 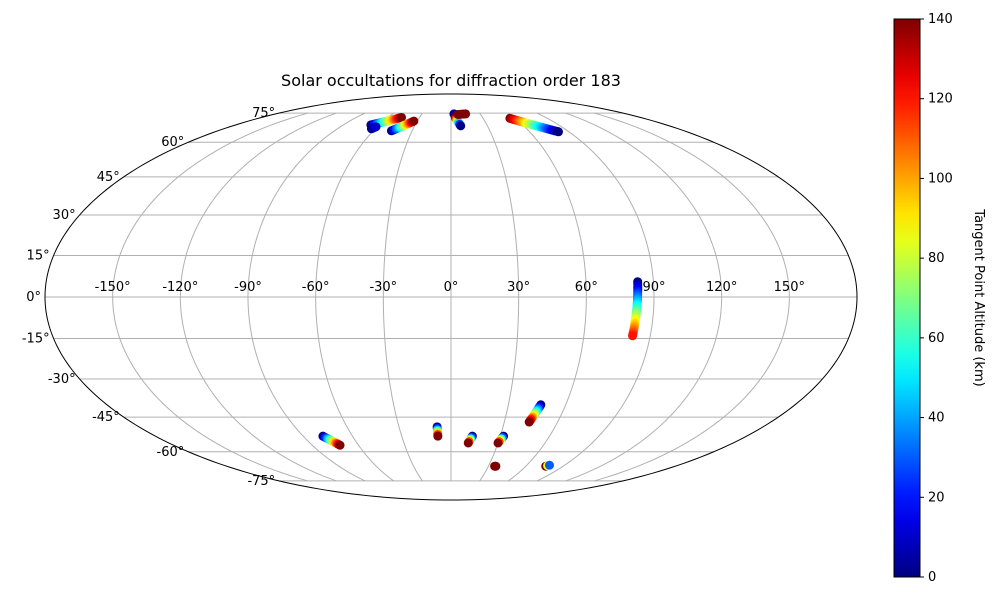 I want to click on colorbar-tick-label: 40, so click(x=936, y=418).